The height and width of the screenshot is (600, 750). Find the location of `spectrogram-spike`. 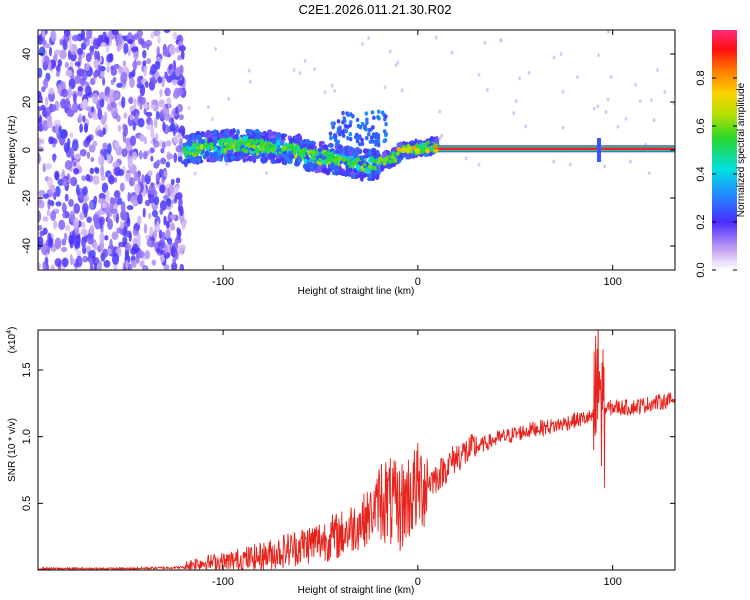

spectrogram-spike is located at coordinates (599, 150).